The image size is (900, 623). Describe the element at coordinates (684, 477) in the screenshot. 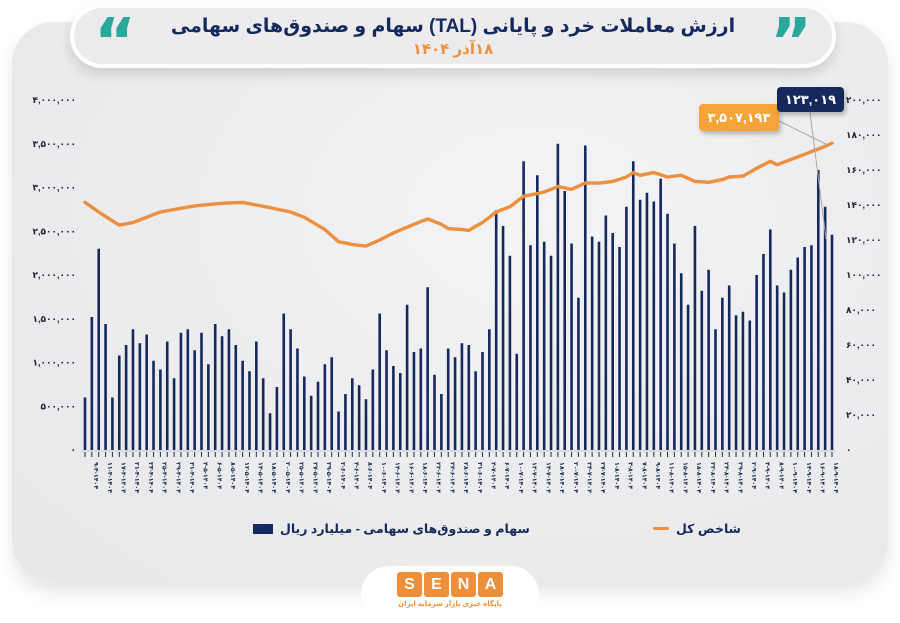

I see `x-axis-date-label: ۱۵-۸-۱۴۰۴` at that location.